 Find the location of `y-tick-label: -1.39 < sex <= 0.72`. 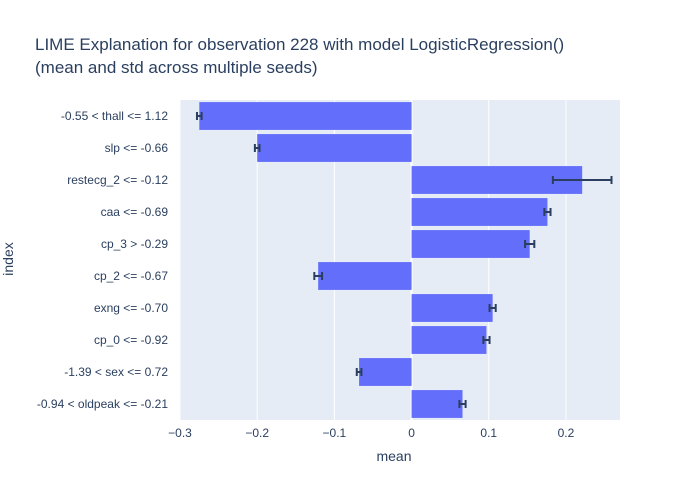

y-tick-label: -1.39 < sex <= 0.72 is located at coordinates (116, 372).